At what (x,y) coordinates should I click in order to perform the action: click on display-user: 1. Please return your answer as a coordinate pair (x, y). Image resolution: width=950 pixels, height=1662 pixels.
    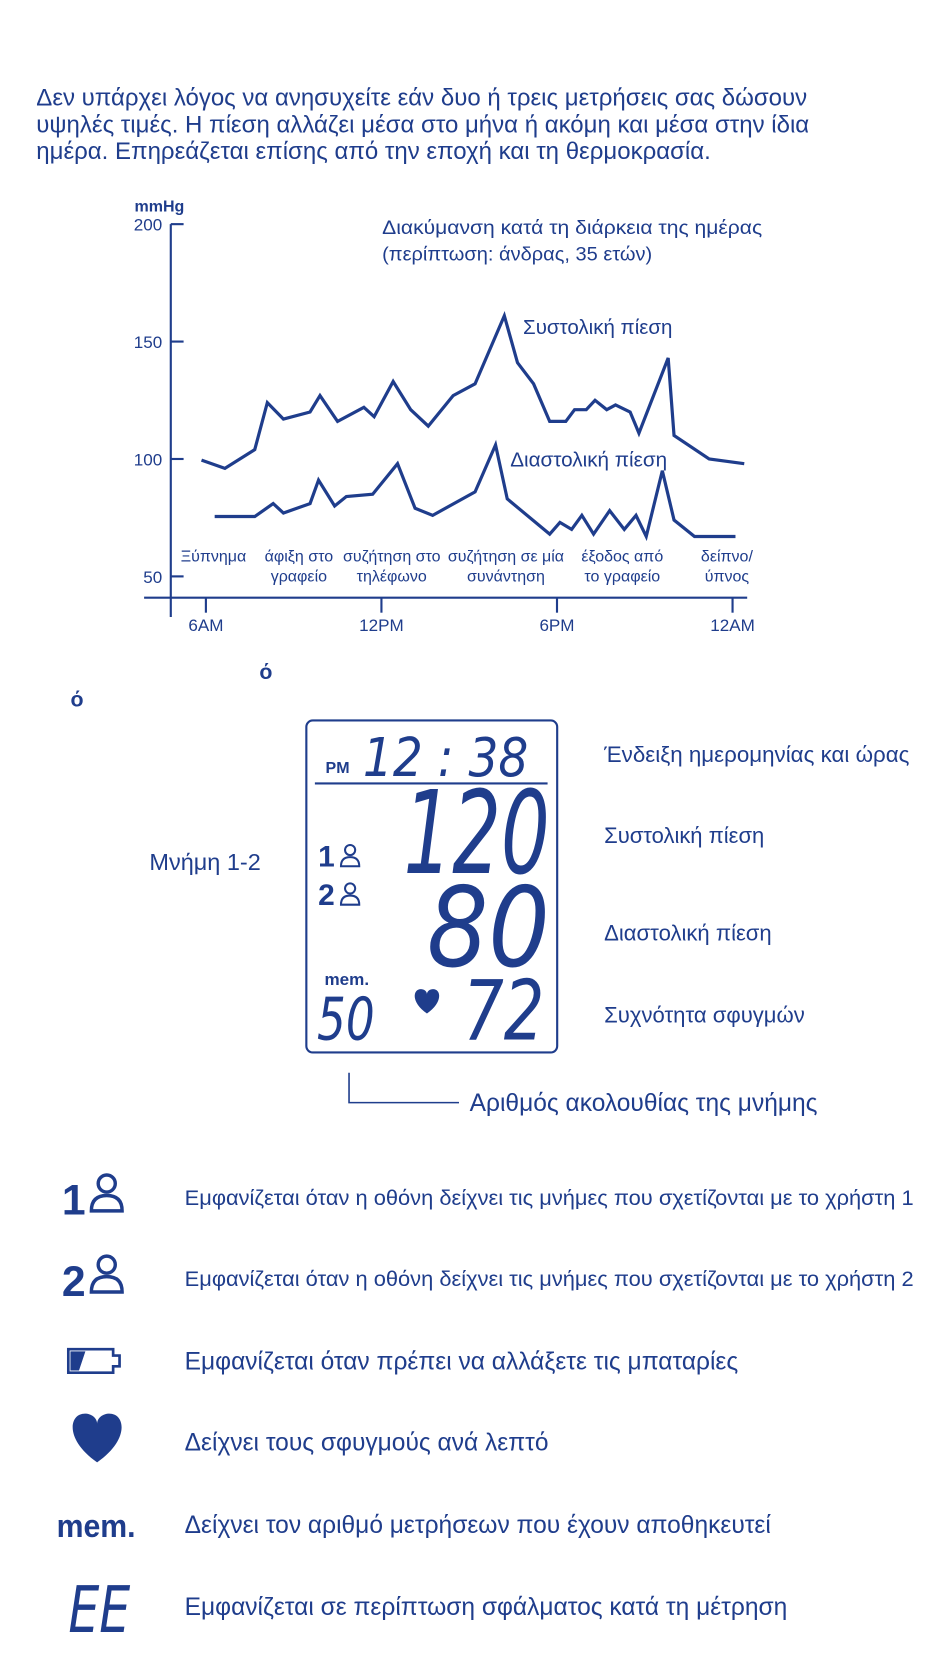
    Looking at the image, I should click on (326, 857).